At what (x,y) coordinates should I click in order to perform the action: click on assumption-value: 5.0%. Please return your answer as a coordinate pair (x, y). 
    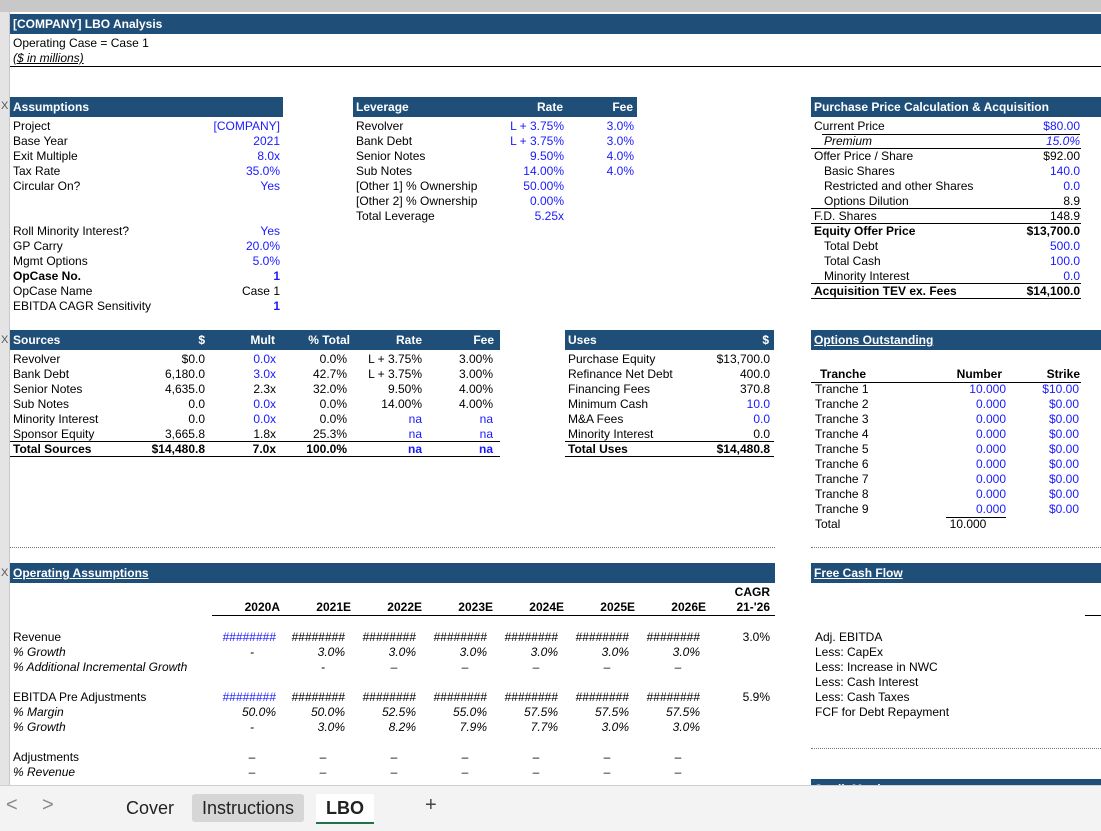
    Looking at the image, I should click on (266, 261).